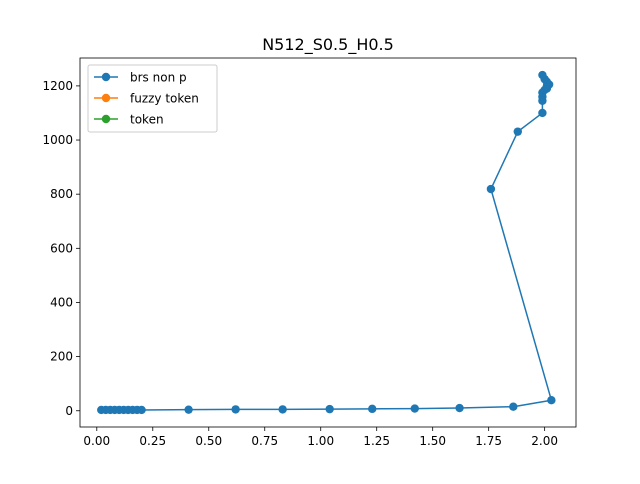 The image size is (640, 484). I want to click on x-tick-label: 1.50, so click(432, 441).